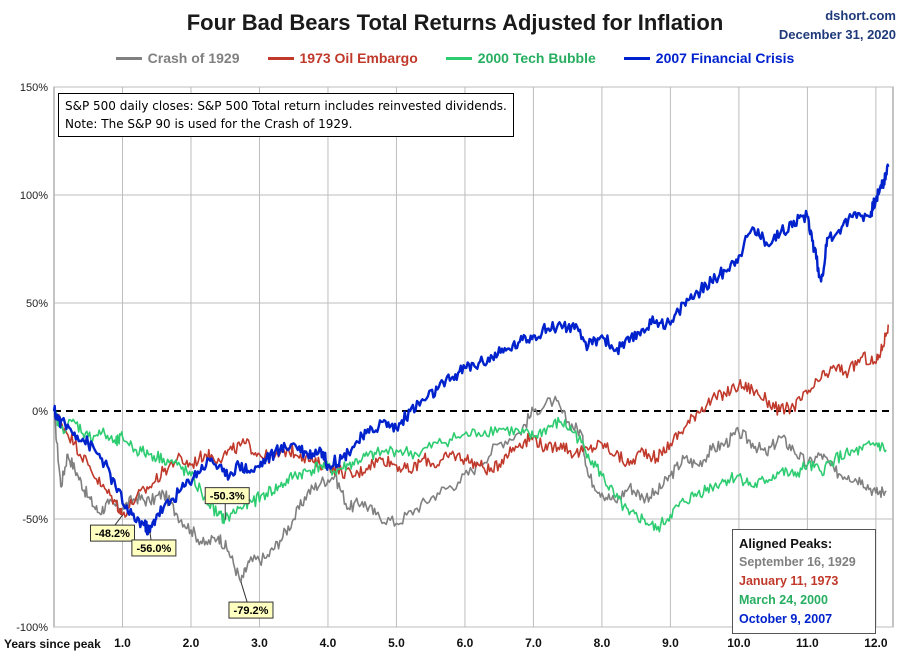  I want to click on legend-item-2000: 2000 Tech Bubble, so click(520, 58).